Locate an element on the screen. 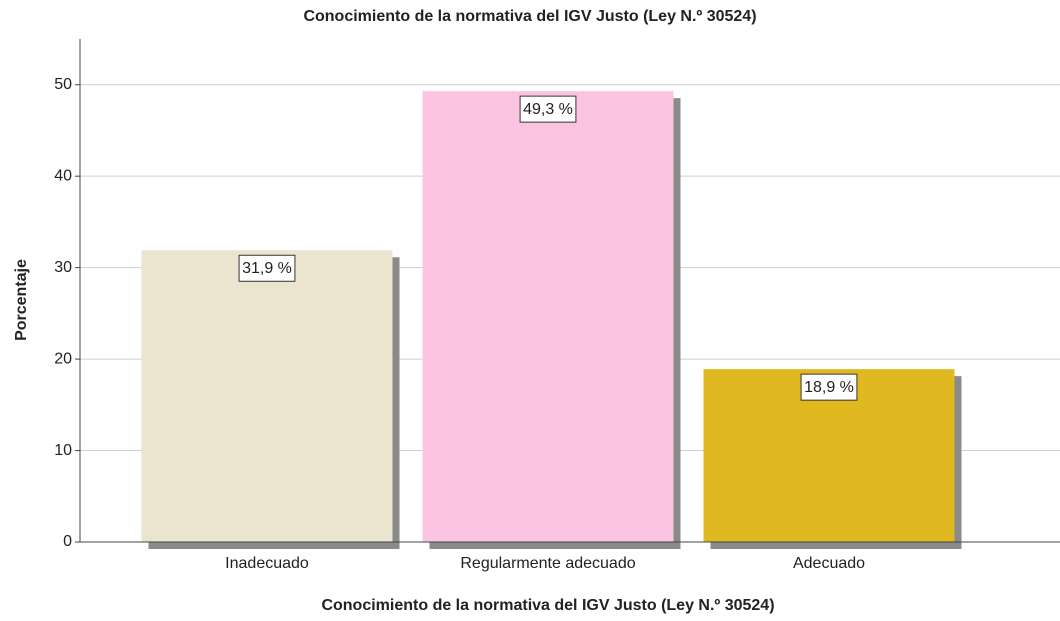 The width and height of the screenshot is (1060, 621). x-tick-label: Inadecuado is located at coordinates (267, 563).